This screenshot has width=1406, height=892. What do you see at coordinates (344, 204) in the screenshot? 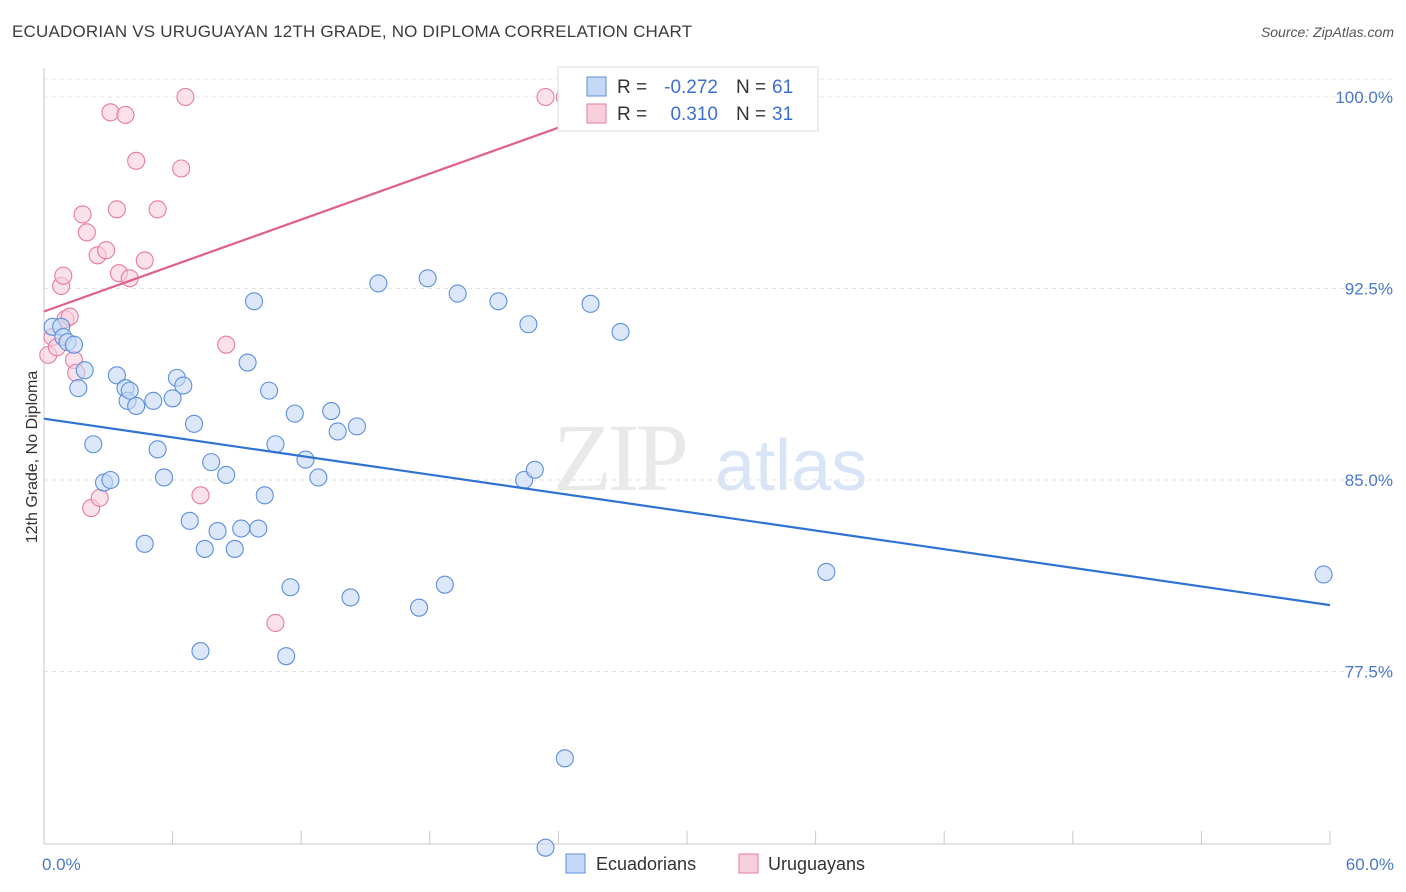
I see `uruguayans-trend-line` at bounding box center [344, 204].